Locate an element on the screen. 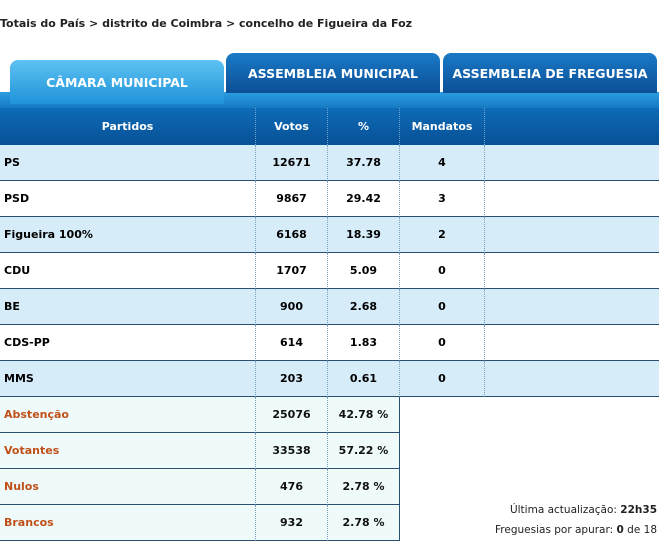  update-label: Última actualização: is located at coordinates (563, 510).